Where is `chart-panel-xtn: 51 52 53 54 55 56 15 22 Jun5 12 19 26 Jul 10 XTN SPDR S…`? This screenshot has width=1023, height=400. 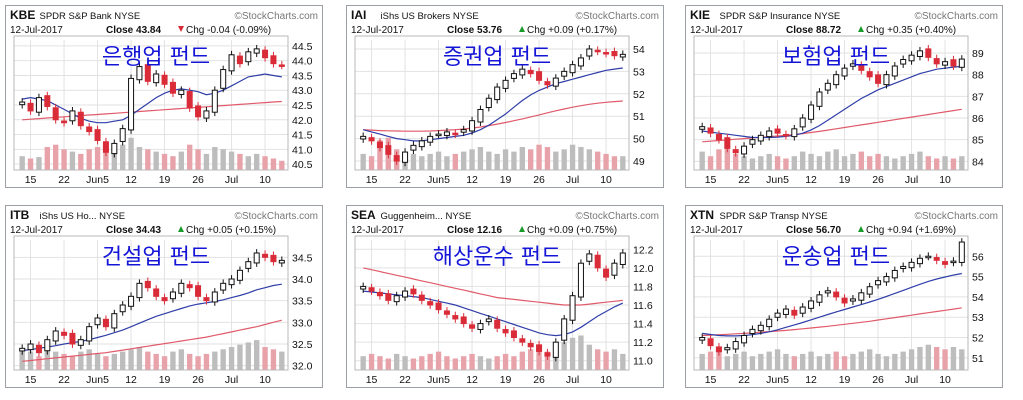
chart-panel-xtn: 51 52 53 54 55 56 15 22 Jun5 12 19 26 Jul 10 XTN SPDR S… is located at coordinates (844, 296).